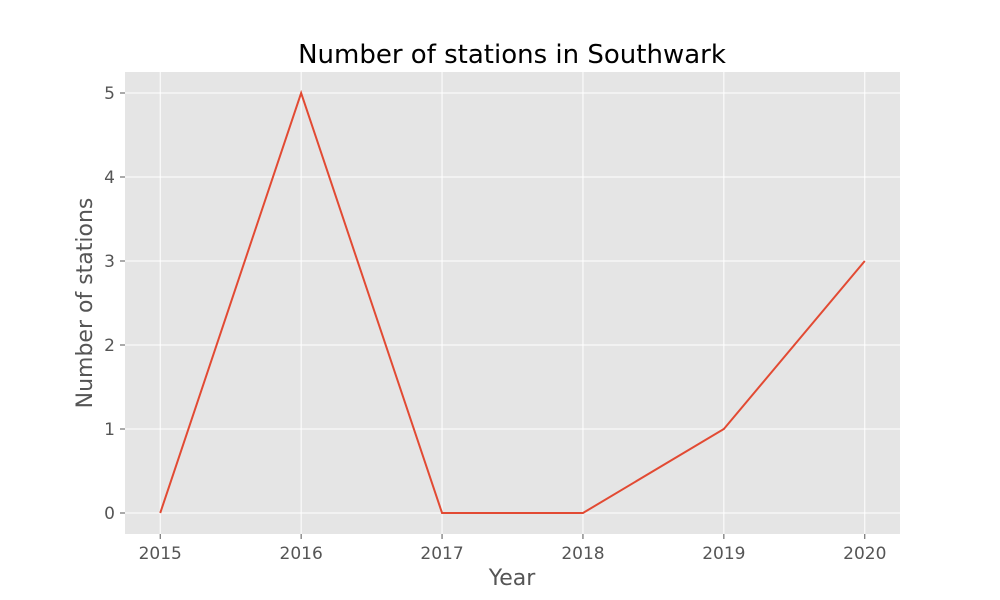 This screenshot has height=600, width=1000. Describe the element at coordinates (85, 303) in the screenshot. I see `y-axis-label: Number of stations` at that location.